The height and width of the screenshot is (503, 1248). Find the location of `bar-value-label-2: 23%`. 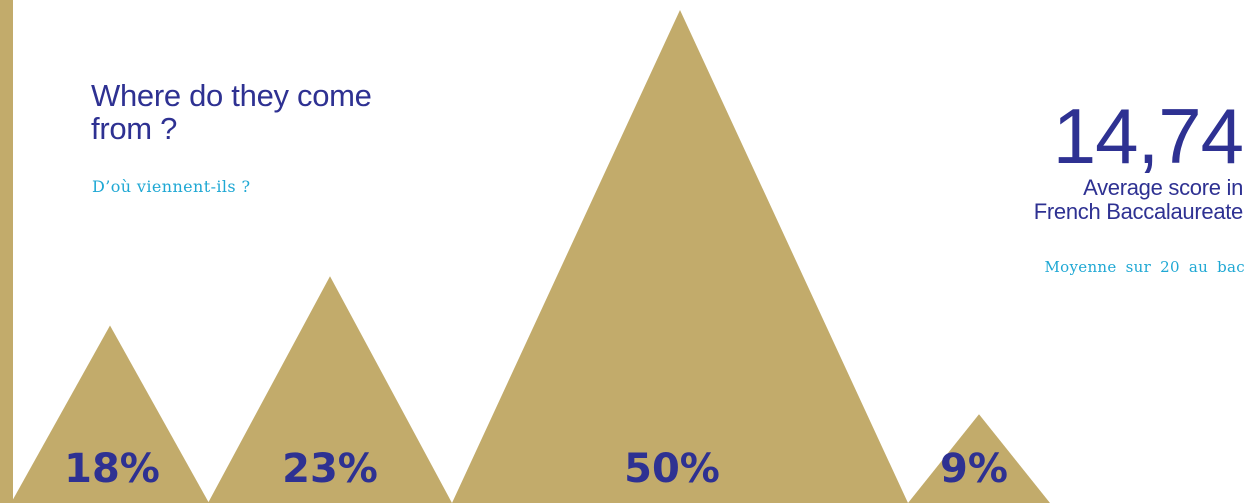

bar-value-label-2: 23% is located at coordinates (330, 469).